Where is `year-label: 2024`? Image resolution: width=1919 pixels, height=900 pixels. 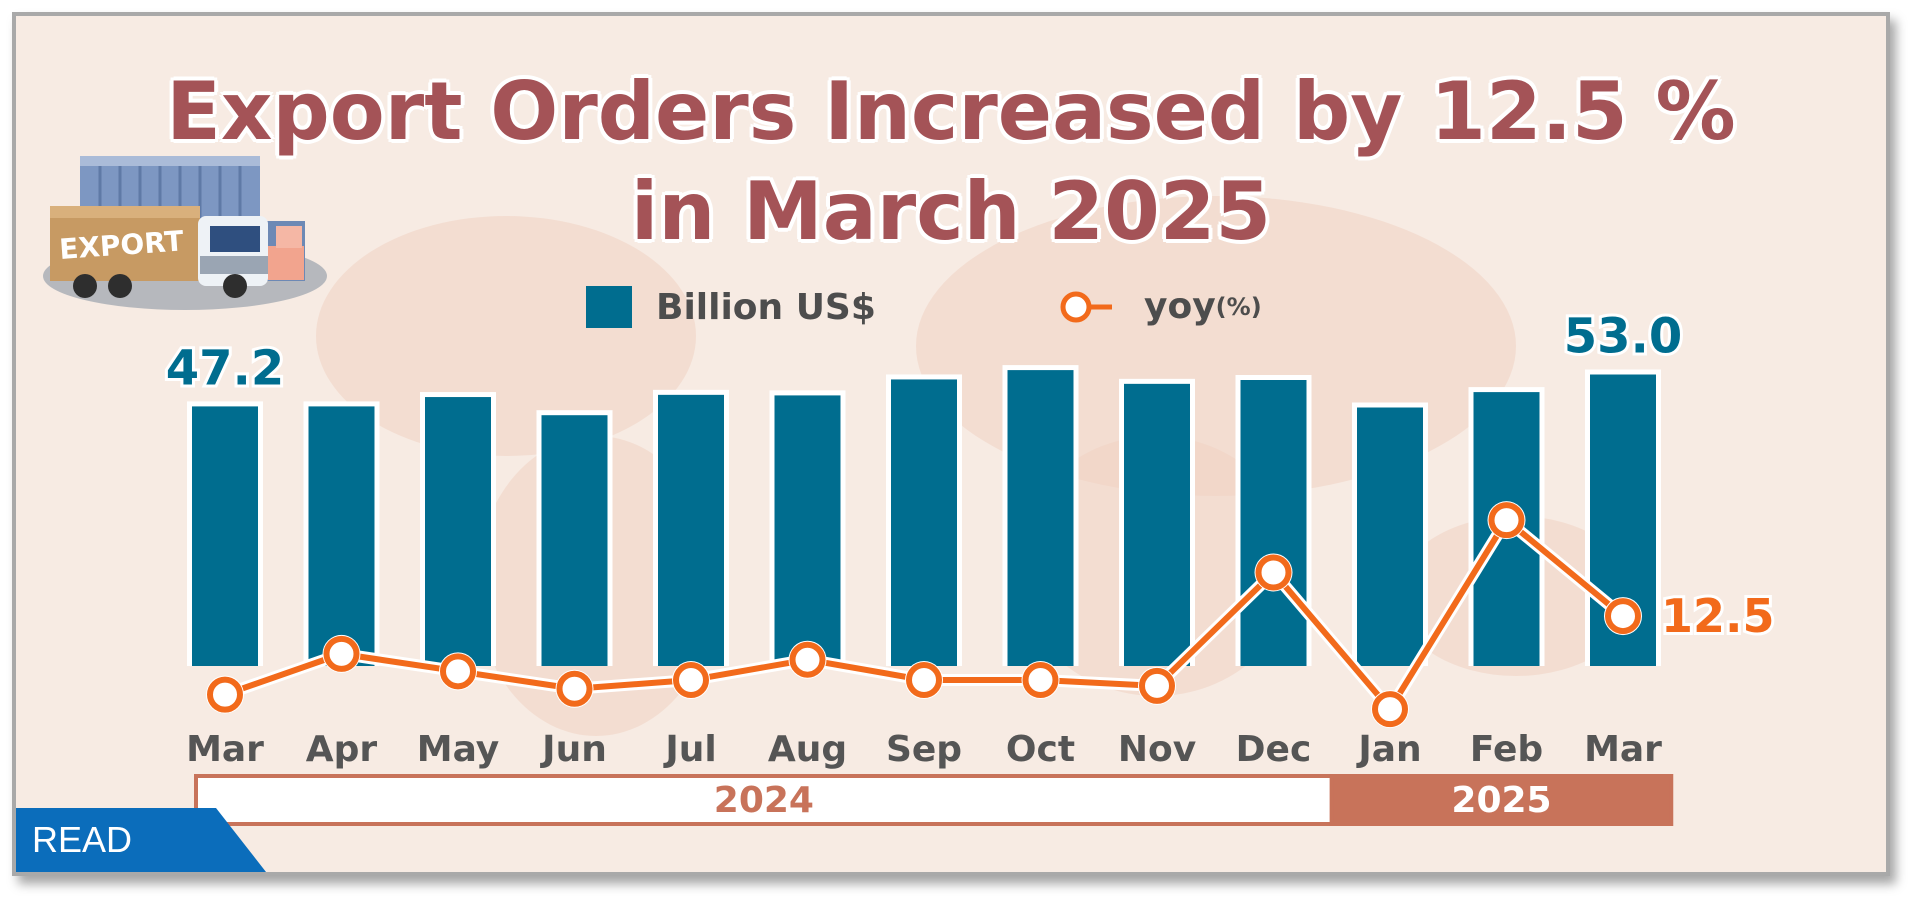
year-label: 2024 is located at coordinates (764, 800).